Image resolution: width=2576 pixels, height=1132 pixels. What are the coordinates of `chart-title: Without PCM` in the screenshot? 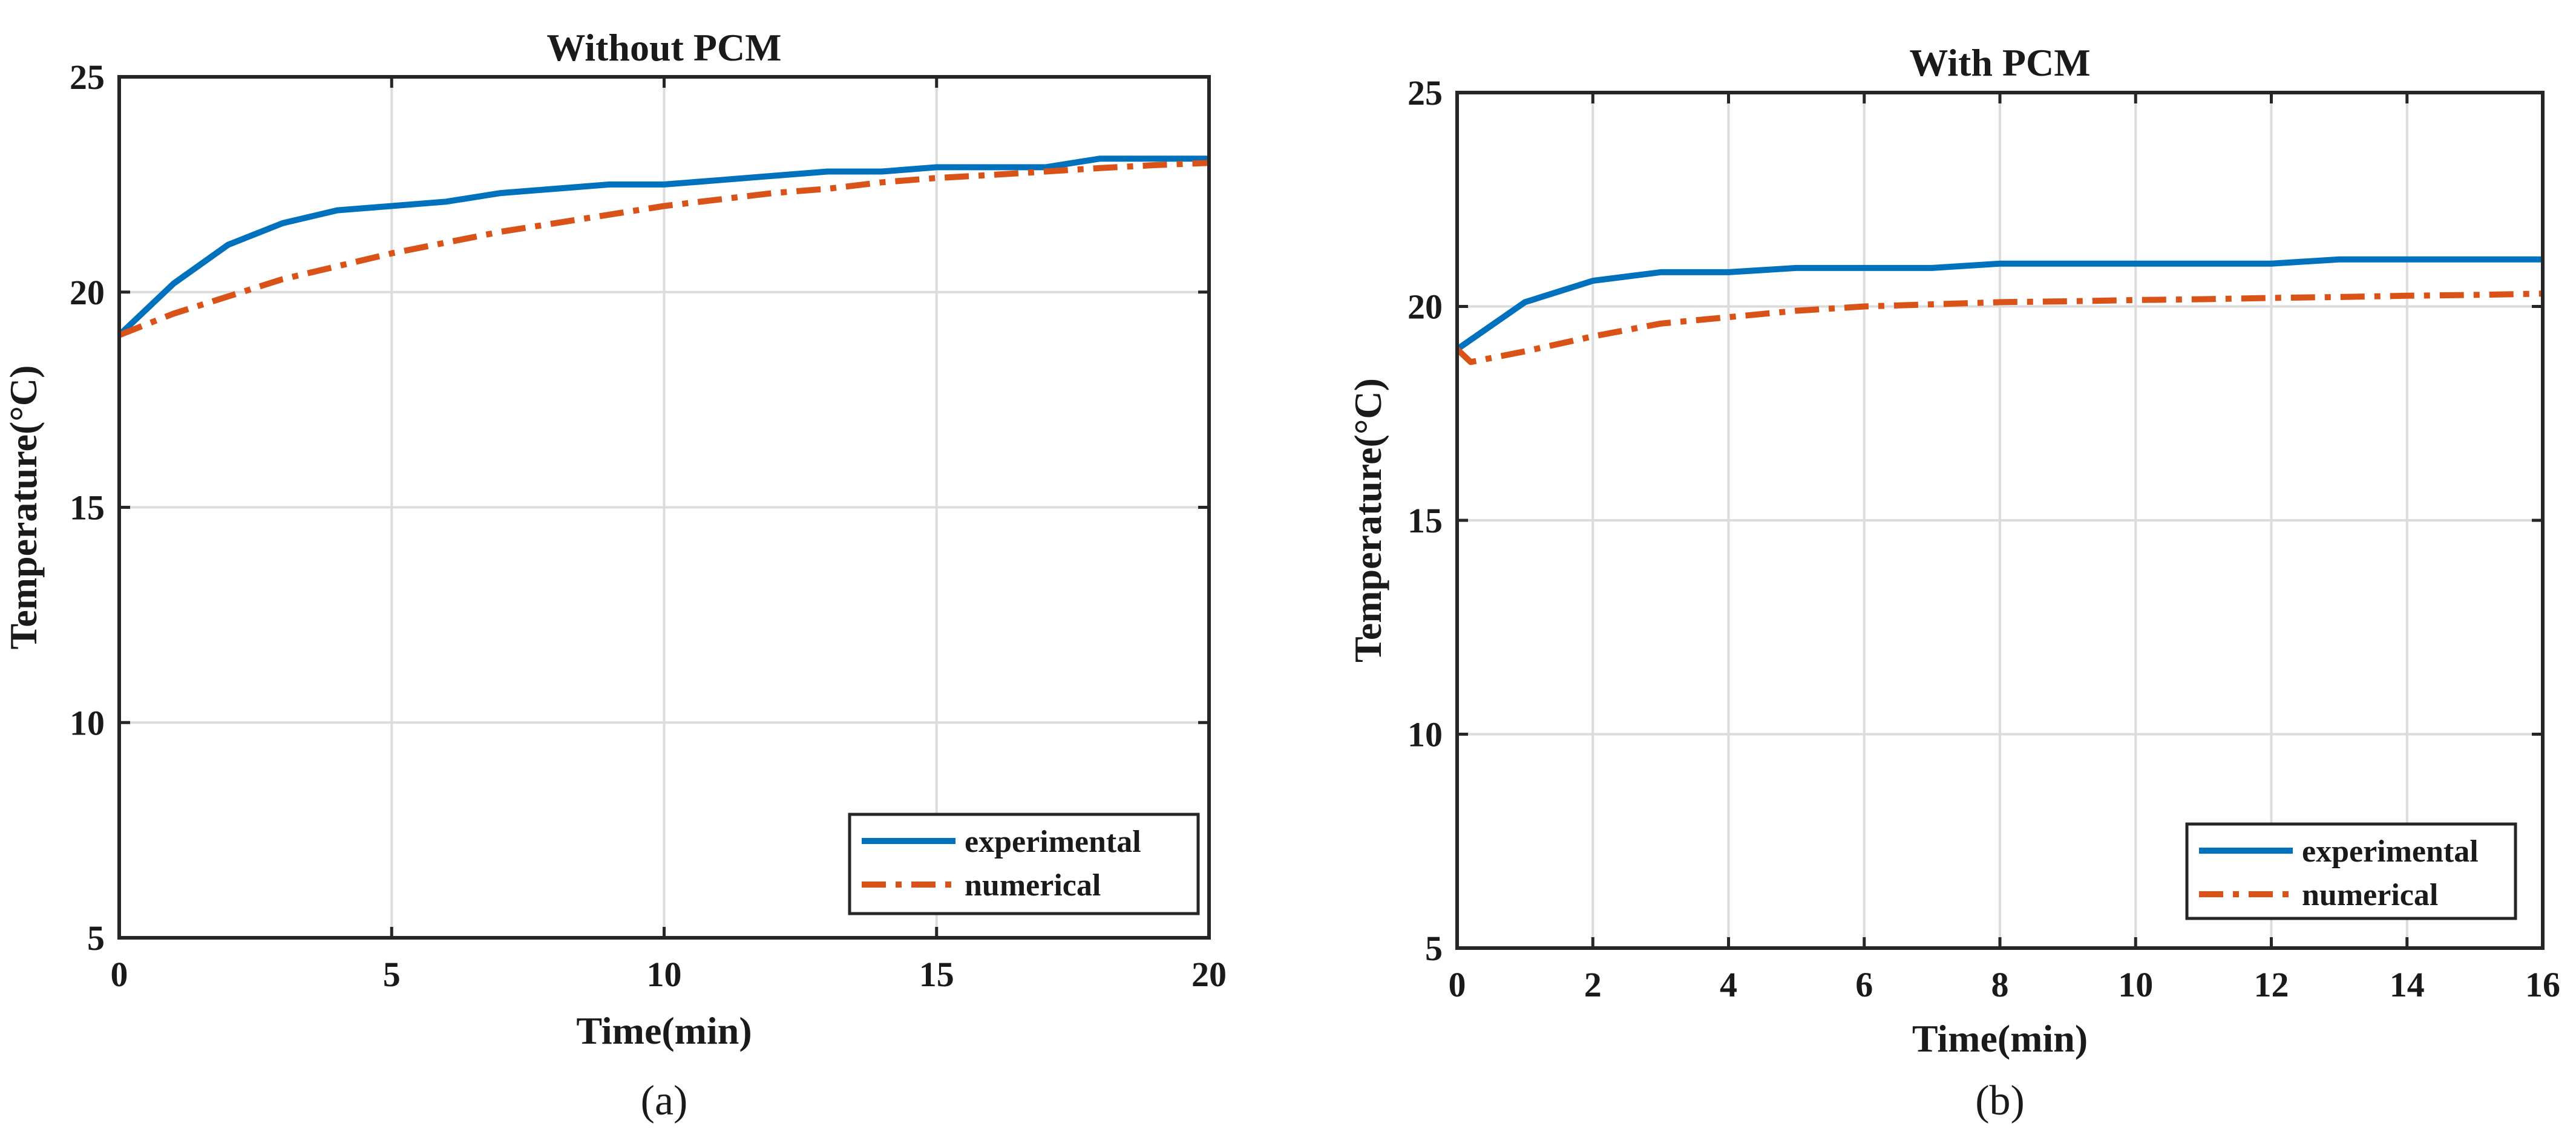 It's located at (663, 47).